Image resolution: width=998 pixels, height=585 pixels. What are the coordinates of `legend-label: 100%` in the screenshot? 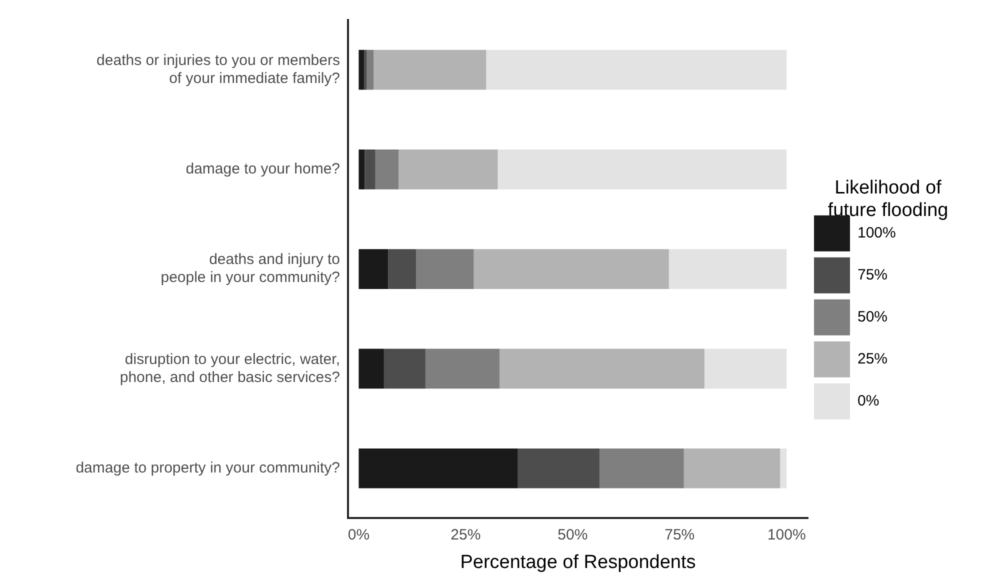 It's located at (877, 233).